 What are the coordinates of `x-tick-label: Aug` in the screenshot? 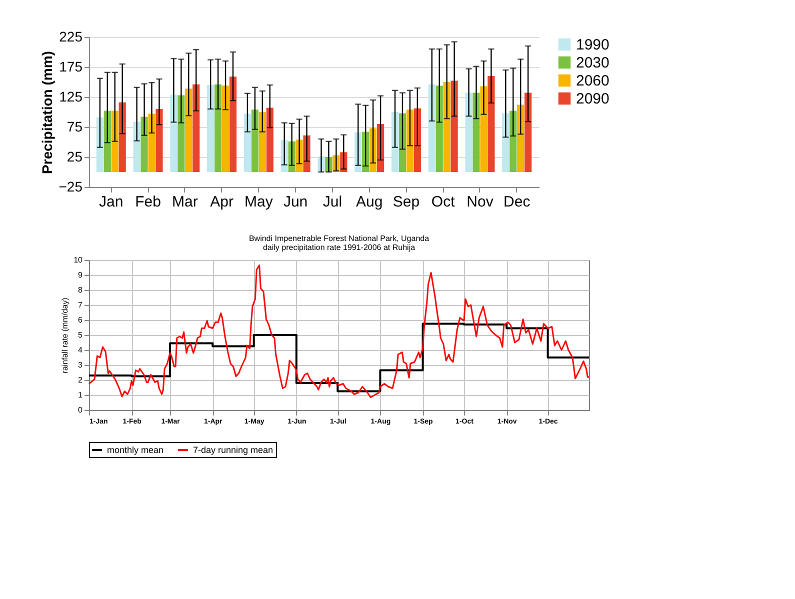 It's located at (369, 202).